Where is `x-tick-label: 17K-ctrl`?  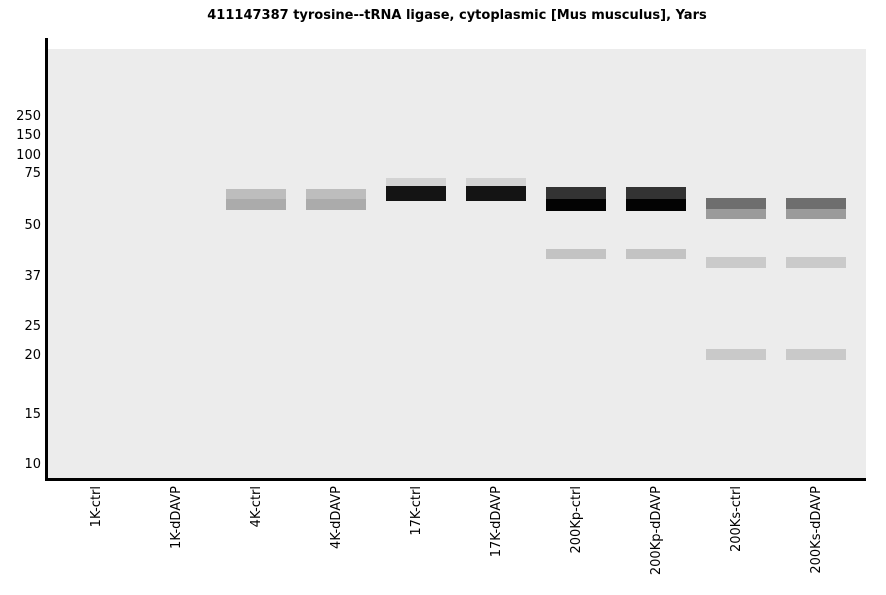
x-tick-label: 17K-ctrl is located at coordinates (416, 511).